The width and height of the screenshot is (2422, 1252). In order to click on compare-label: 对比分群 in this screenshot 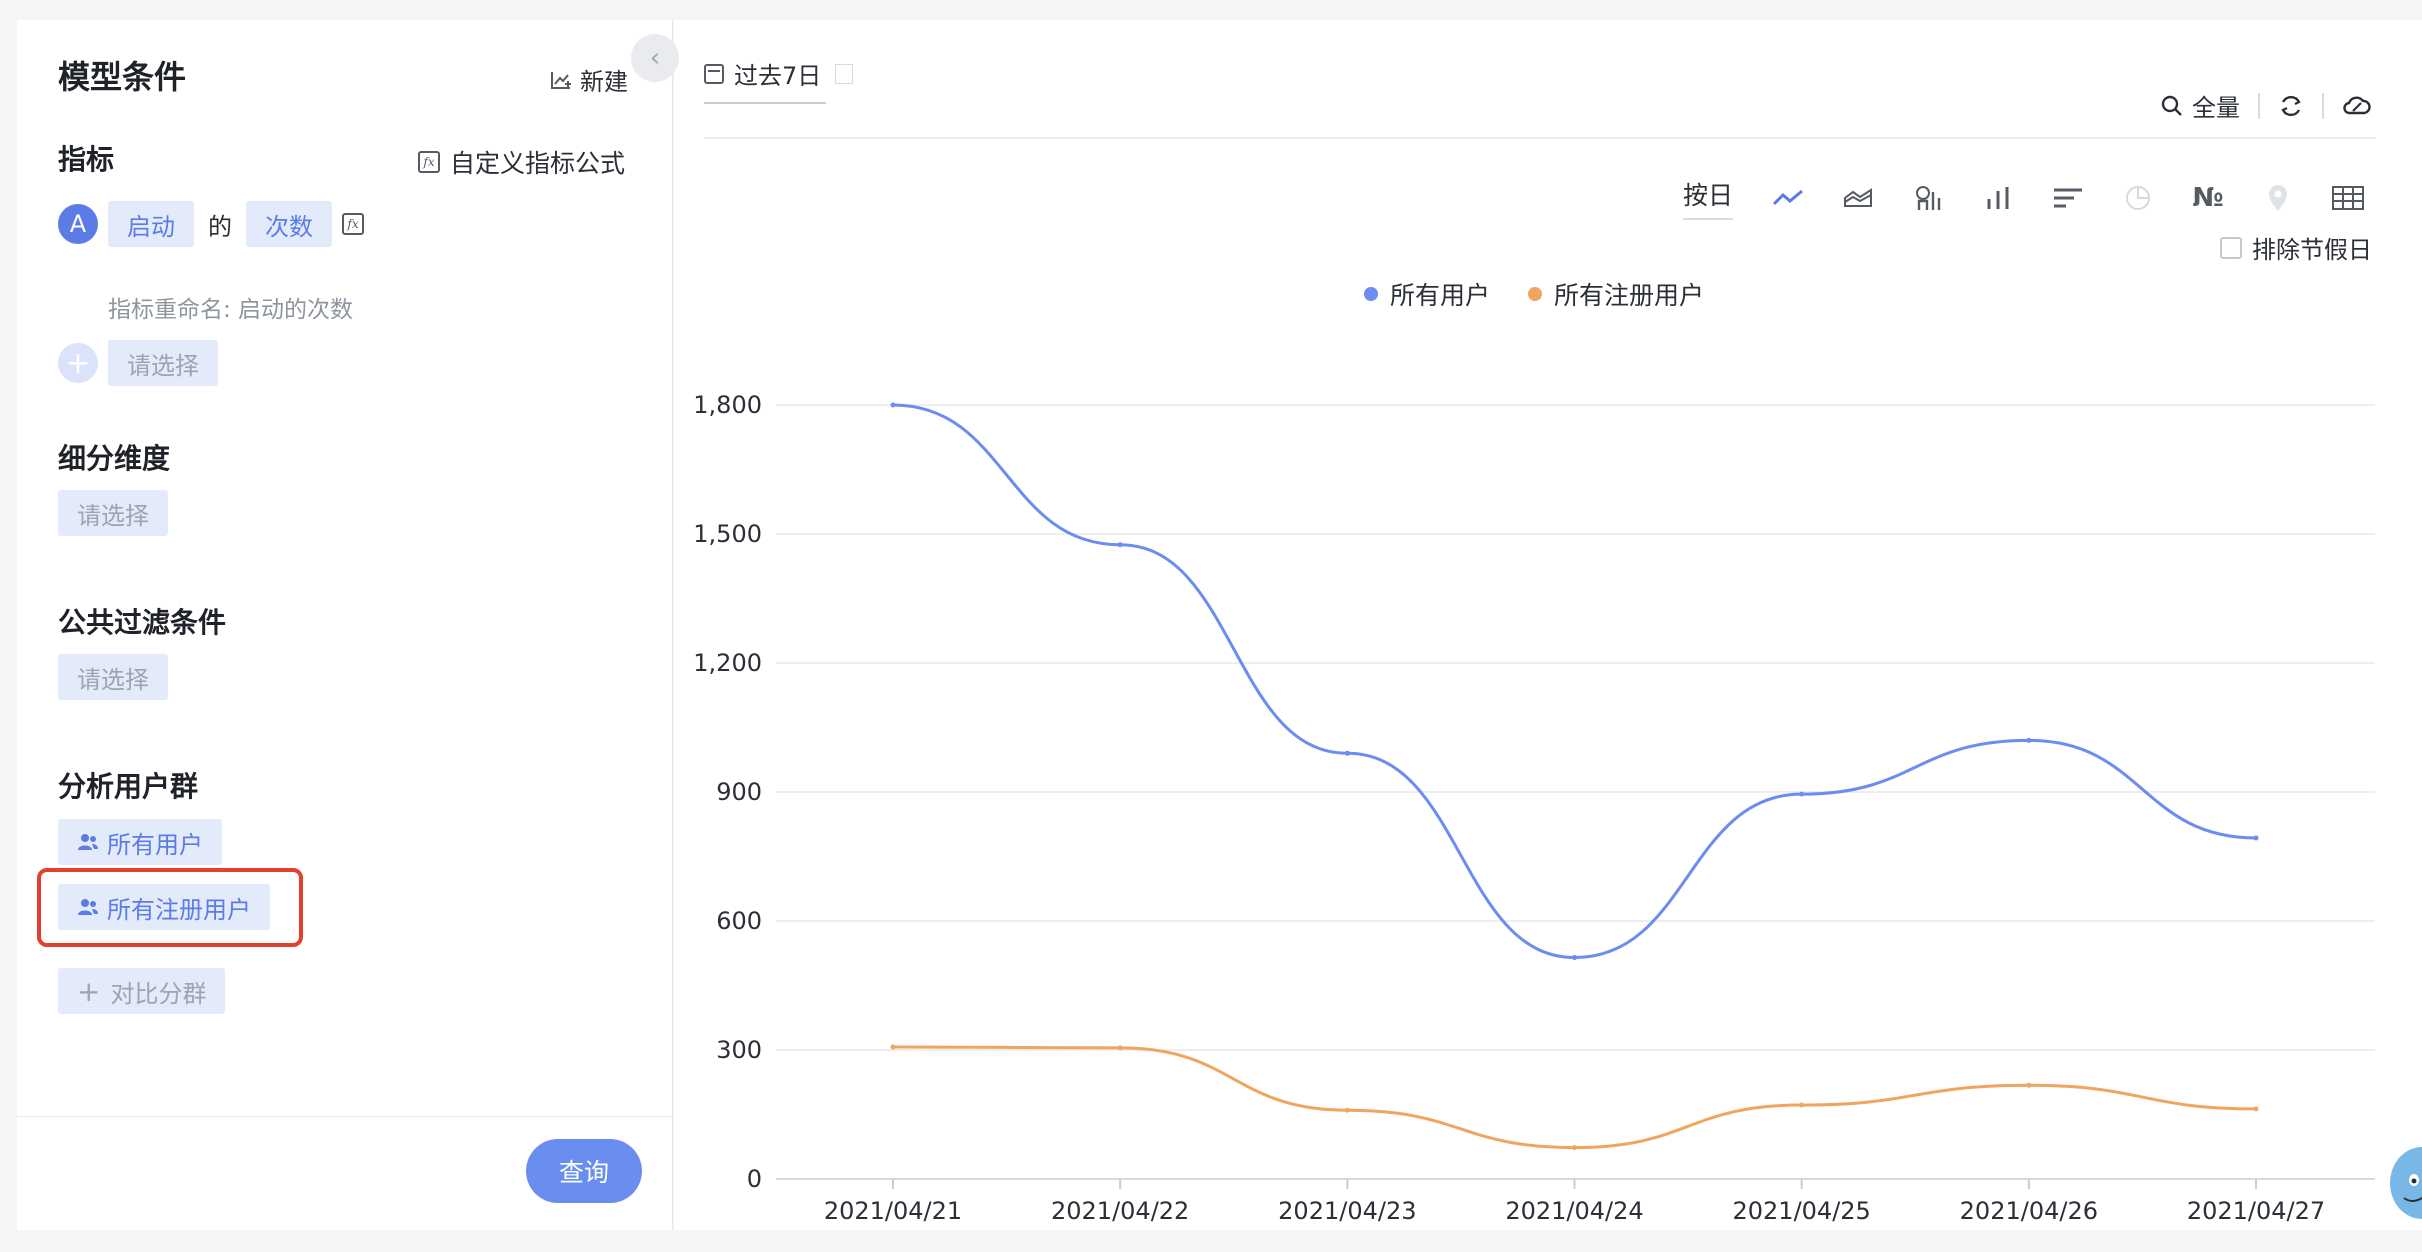, I will do `click(158, 993)`.